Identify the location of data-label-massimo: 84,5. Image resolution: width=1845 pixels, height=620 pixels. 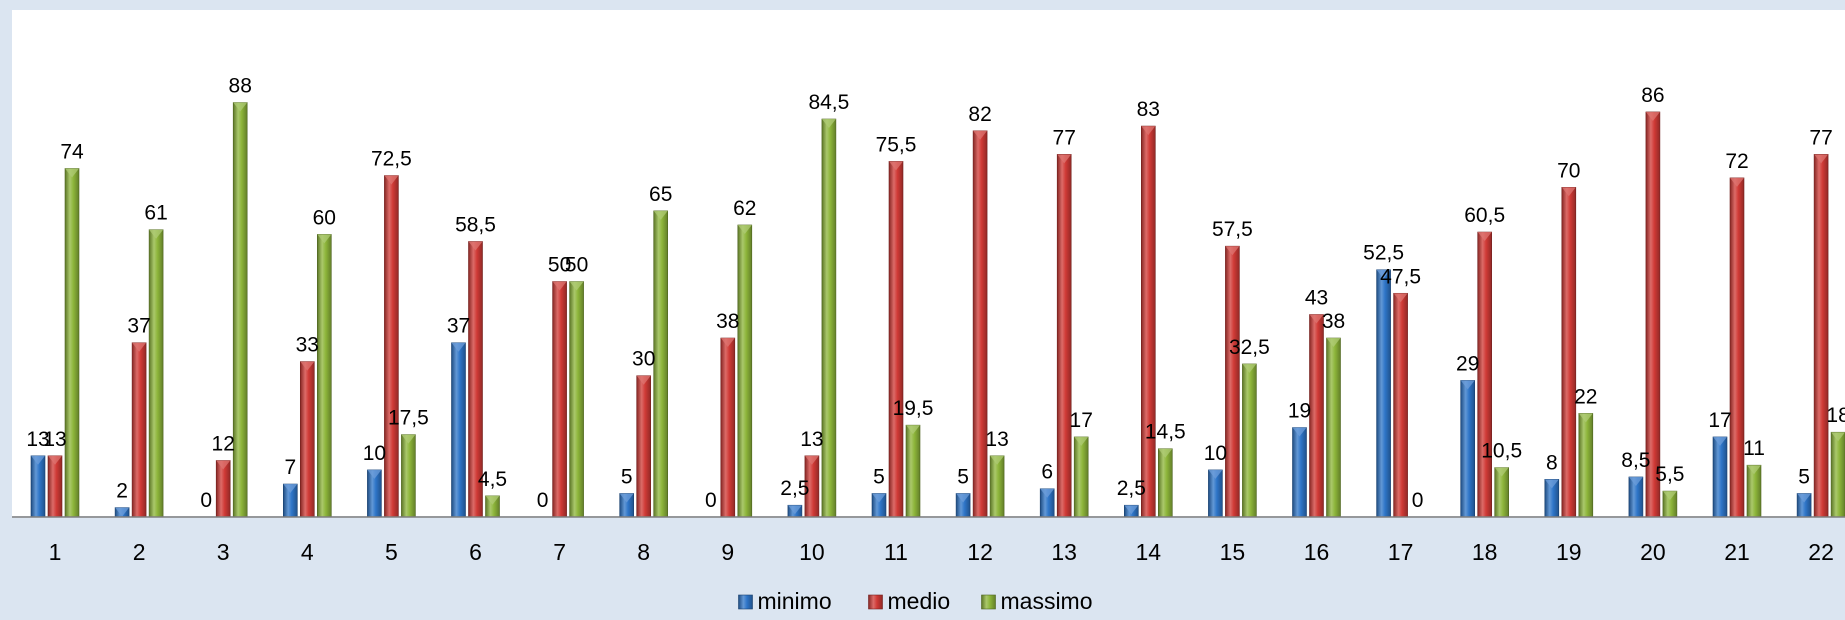
(828, 102).